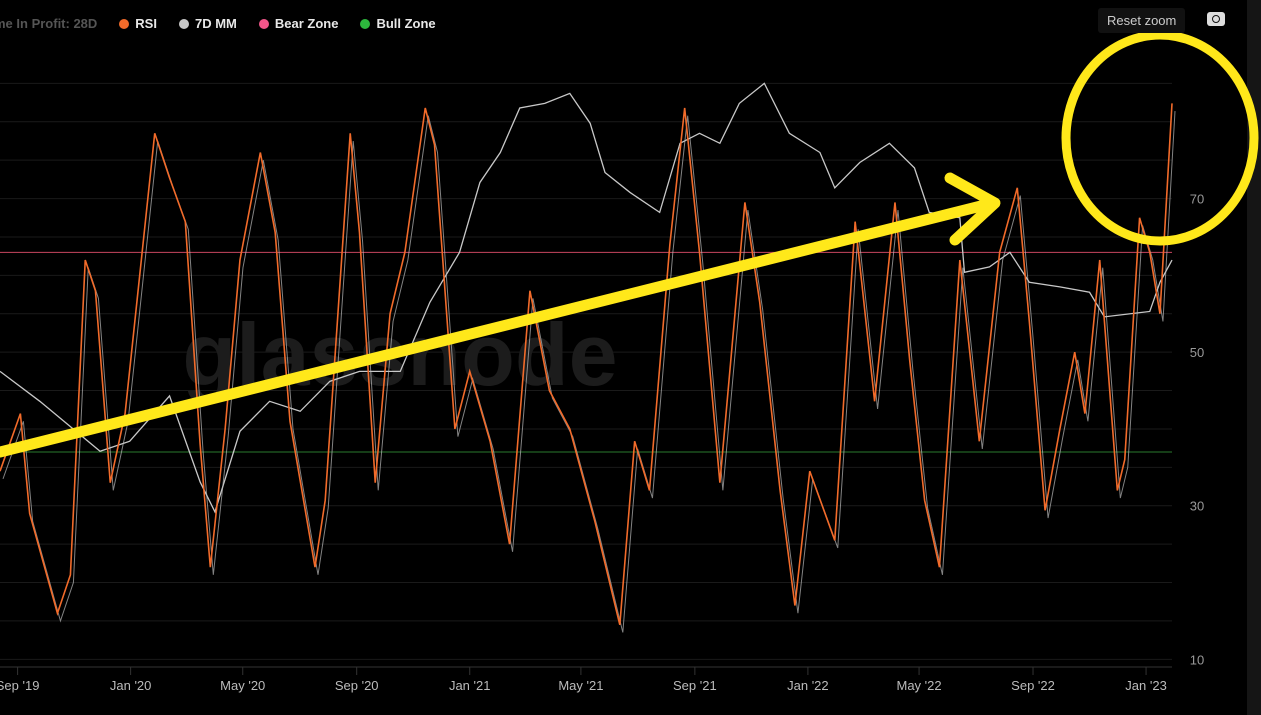  I want to click on legend-label: me In Profit: 28D, so click(49, 23).